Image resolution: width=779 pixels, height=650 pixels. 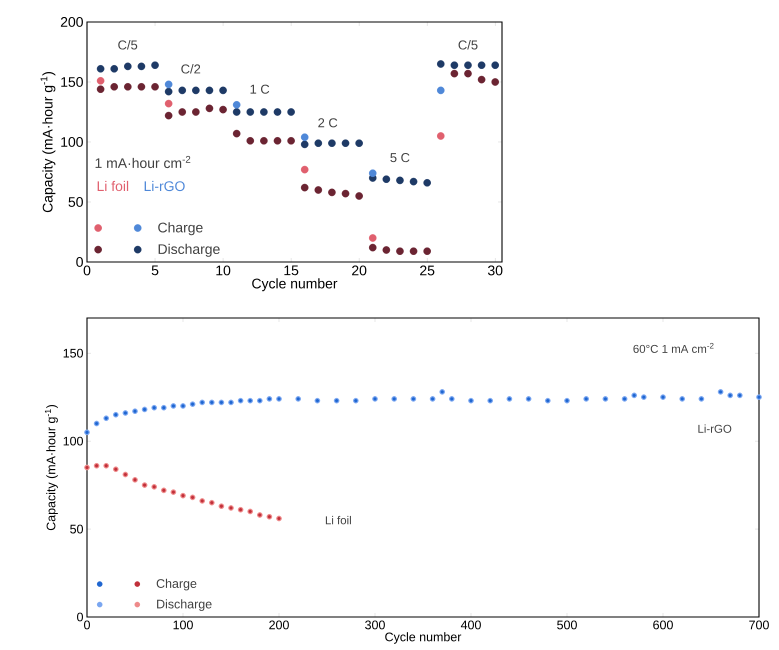 I want to click on annotation: 2 C, so click(x=328, y=123).